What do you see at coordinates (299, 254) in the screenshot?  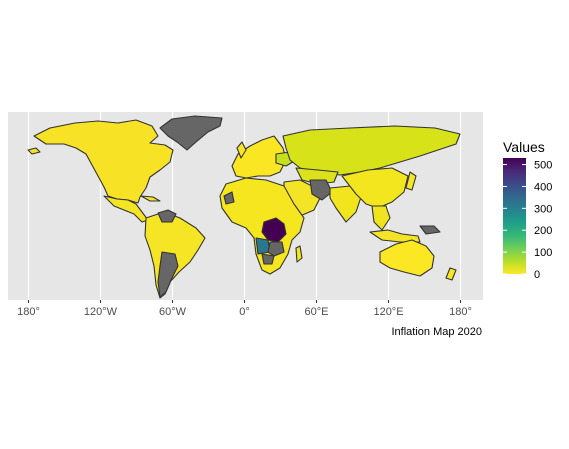 I see `region-madagascar` at bounding box center [299, 254].